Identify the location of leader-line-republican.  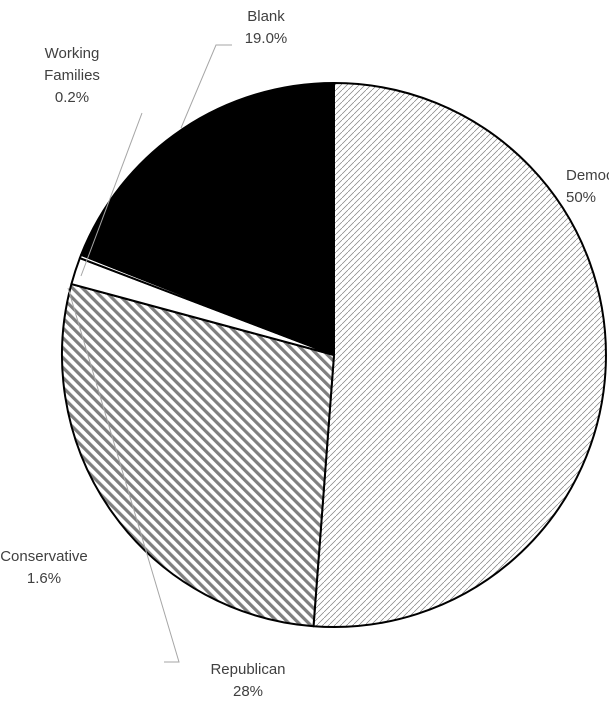
(123, 475).